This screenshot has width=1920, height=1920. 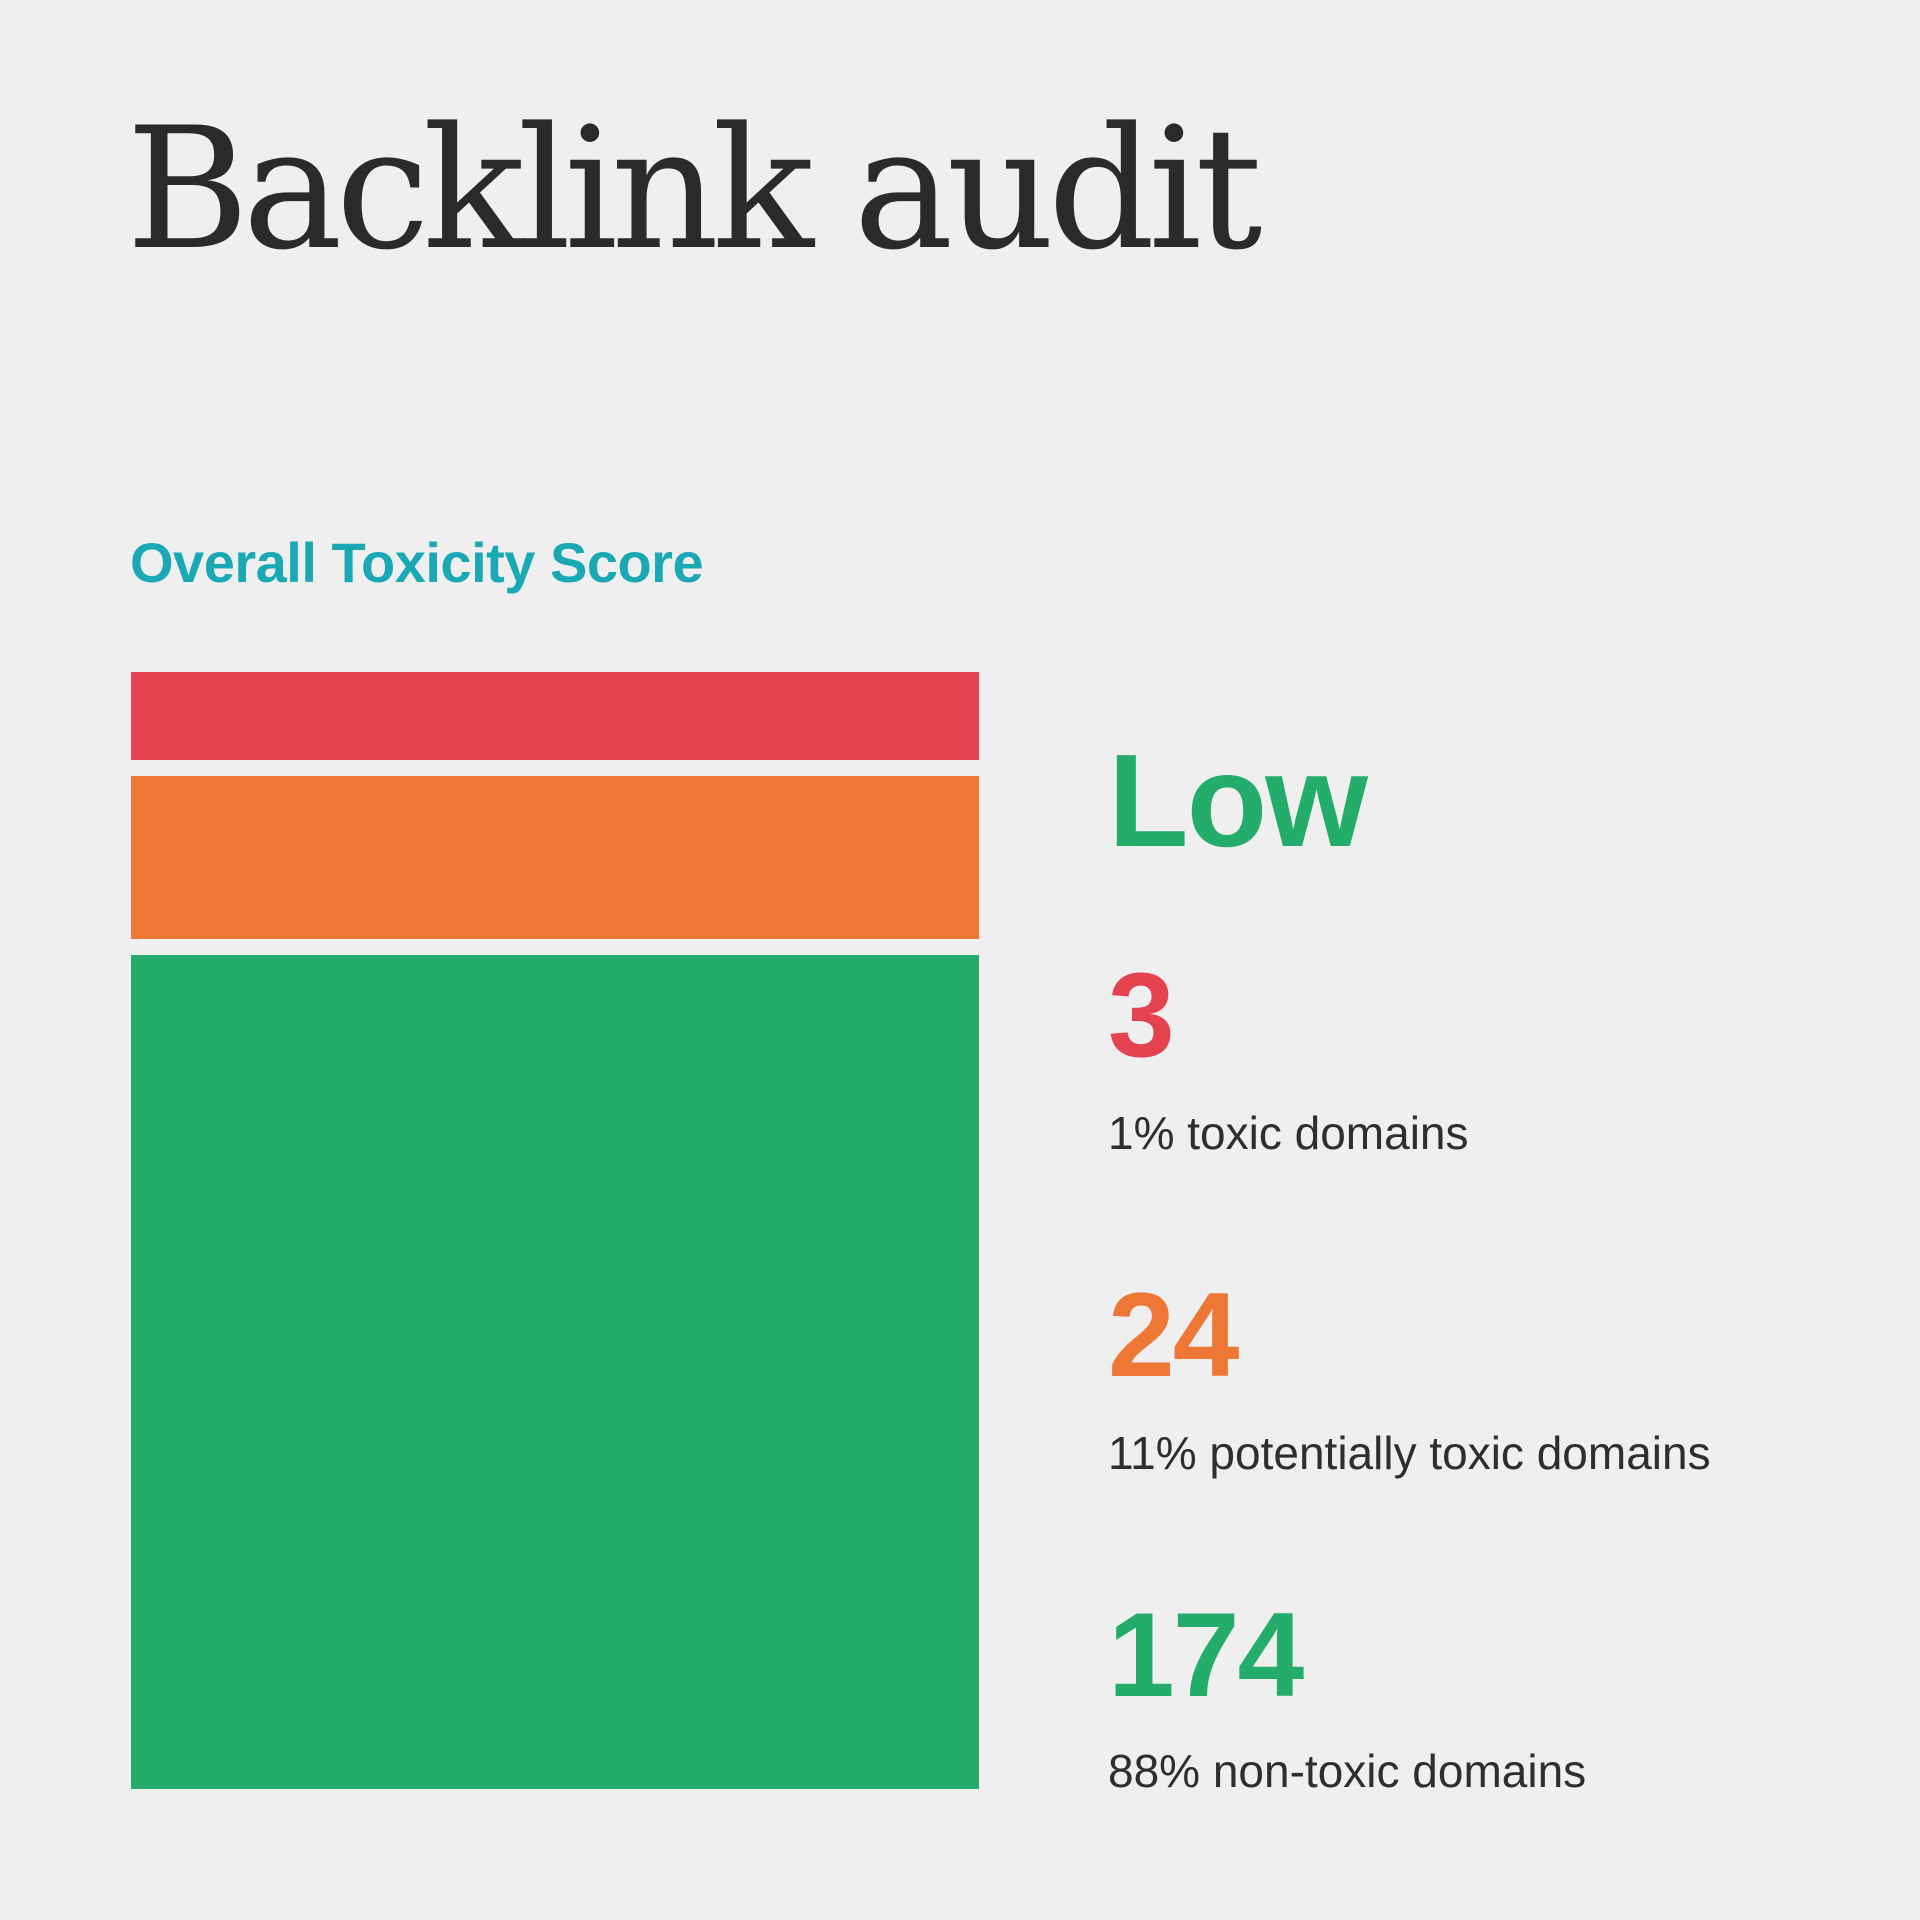 What do you see at coordinates (1288, 1133) in the screenshot?
I see `toxic-domains-label: 1% toxic domains` at bounding box center [1288, 1133].